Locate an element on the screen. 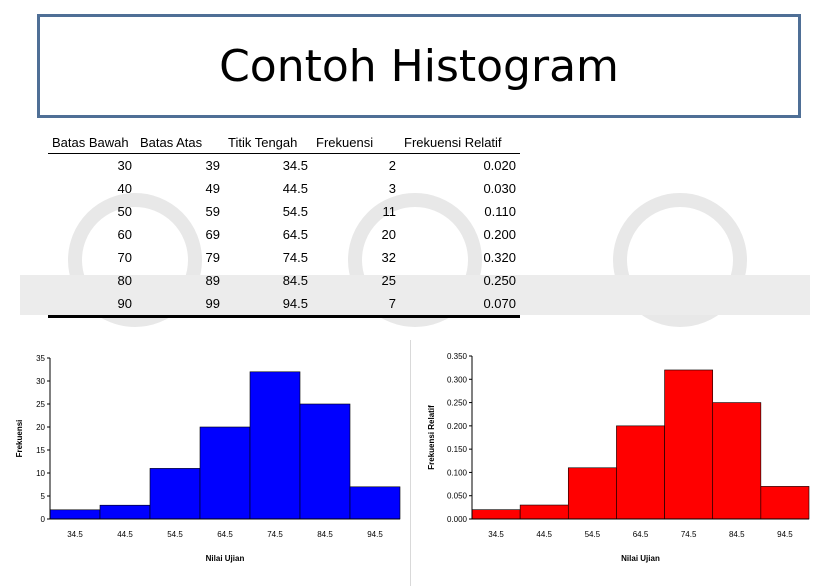  batas-atas-cell: 59 is located at coordinates (212, 211).